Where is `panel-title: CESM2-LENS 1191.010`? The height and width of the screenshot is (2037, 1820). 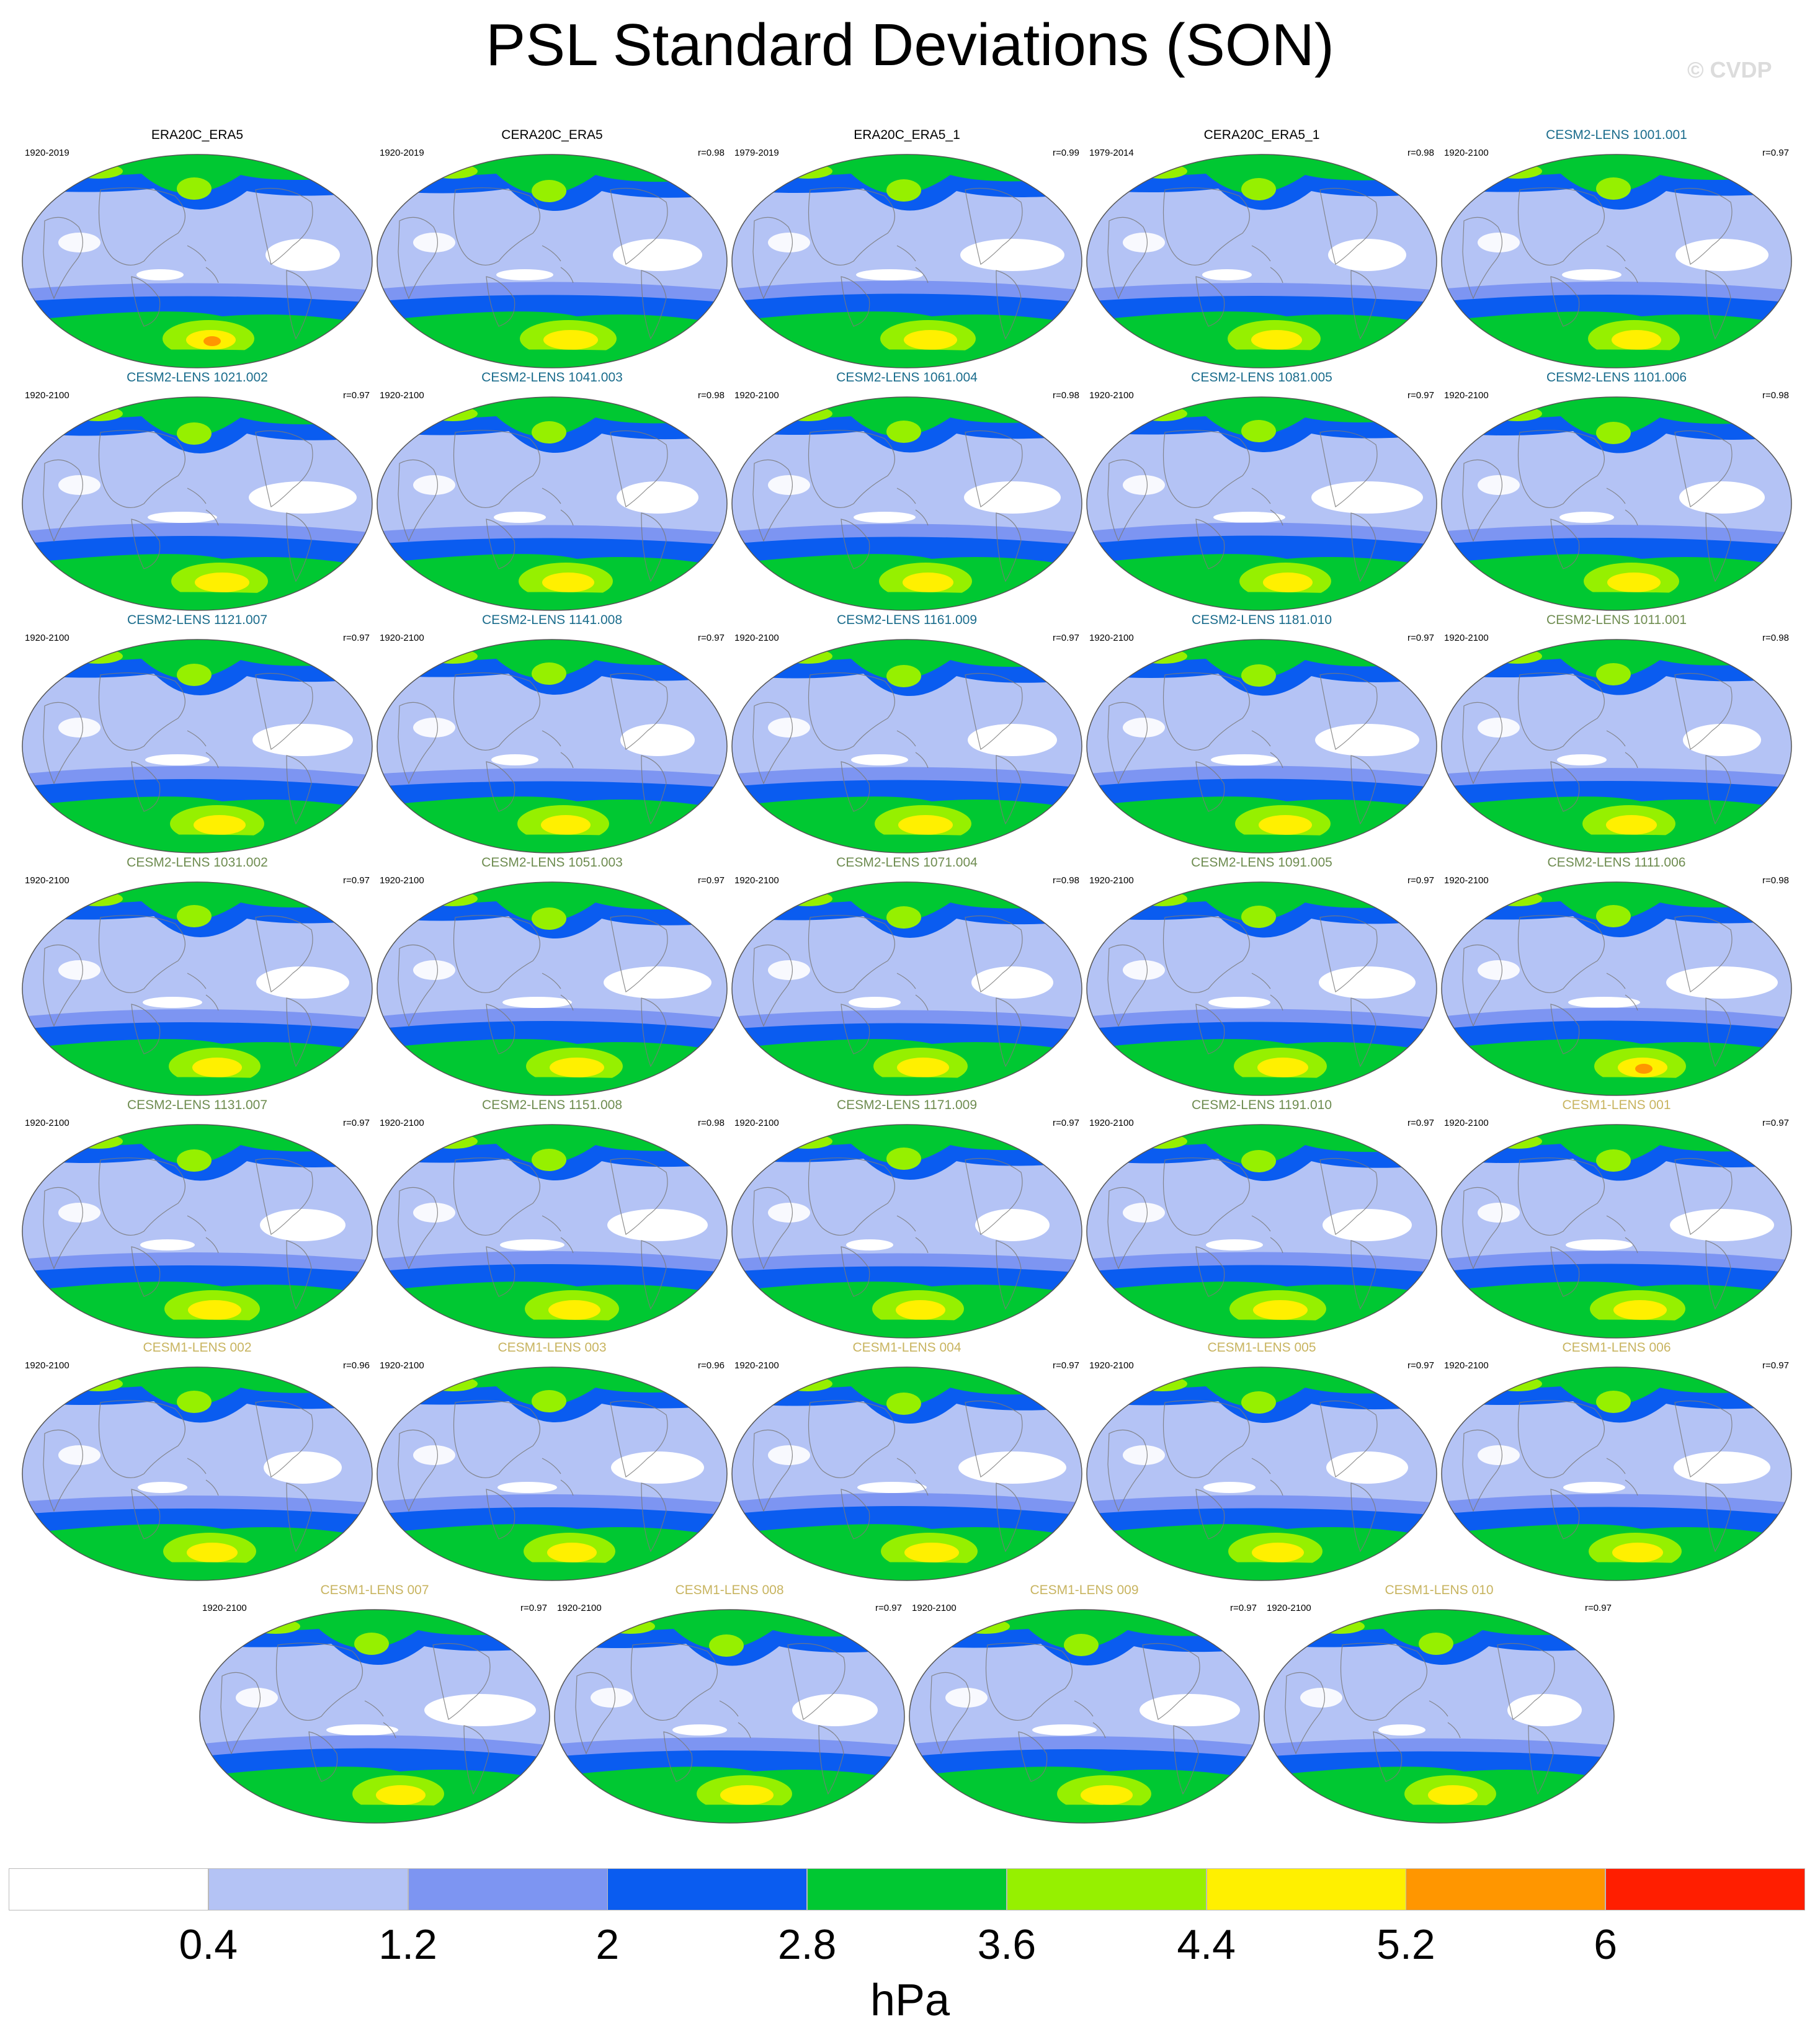
panel-title: CESM2-LENS 1191.010 is located at coordinates (1261, 1105).